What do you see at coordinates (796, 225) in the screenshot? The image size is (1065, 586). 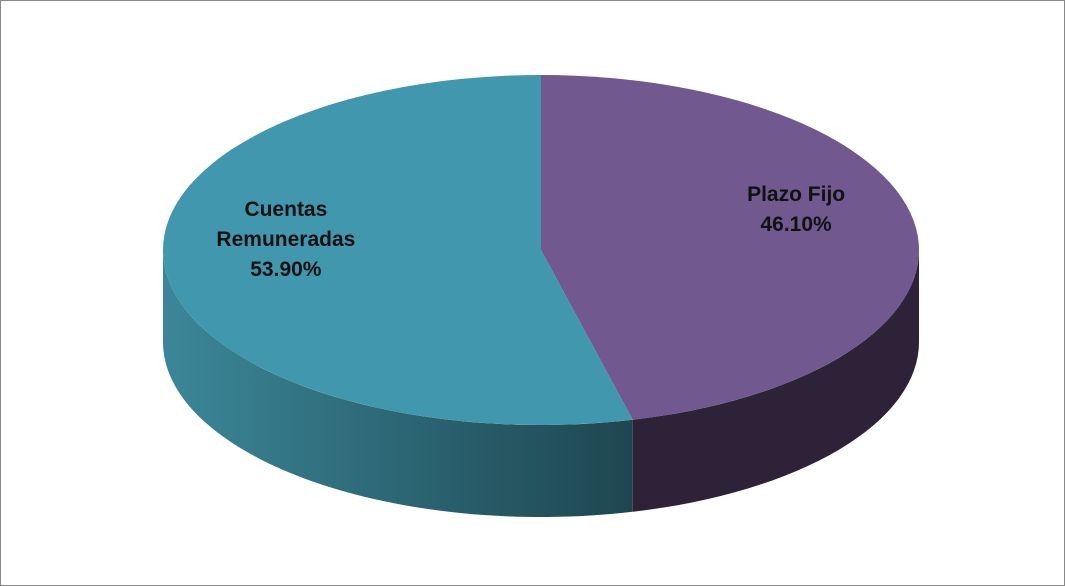 I see `value-label: 46.10%` at bounding box center [796, 225].